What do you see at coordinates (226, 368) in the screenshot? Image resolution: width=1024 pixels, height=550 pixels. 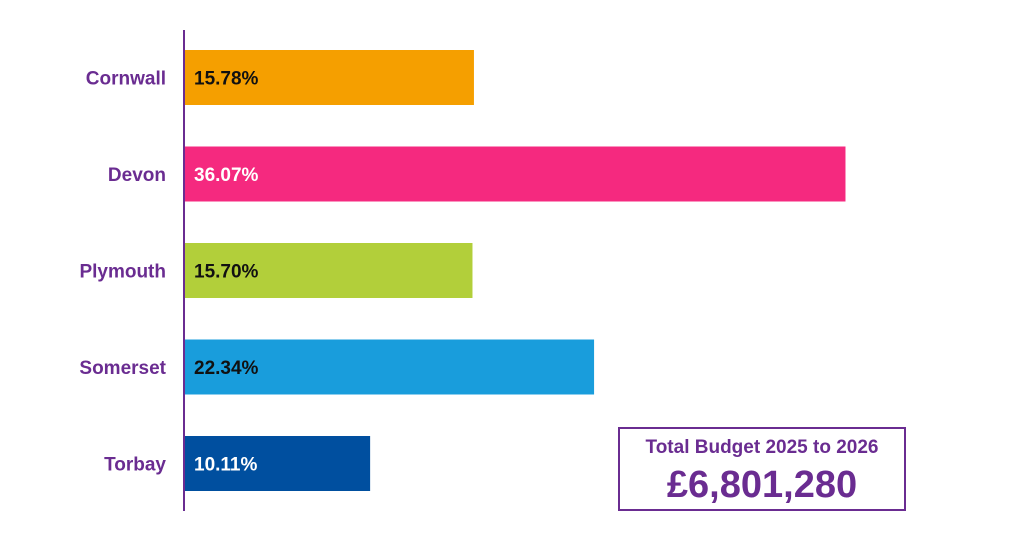 I see `bar-value-label-somerset: 22.34%` at bounding box center [226, 368].